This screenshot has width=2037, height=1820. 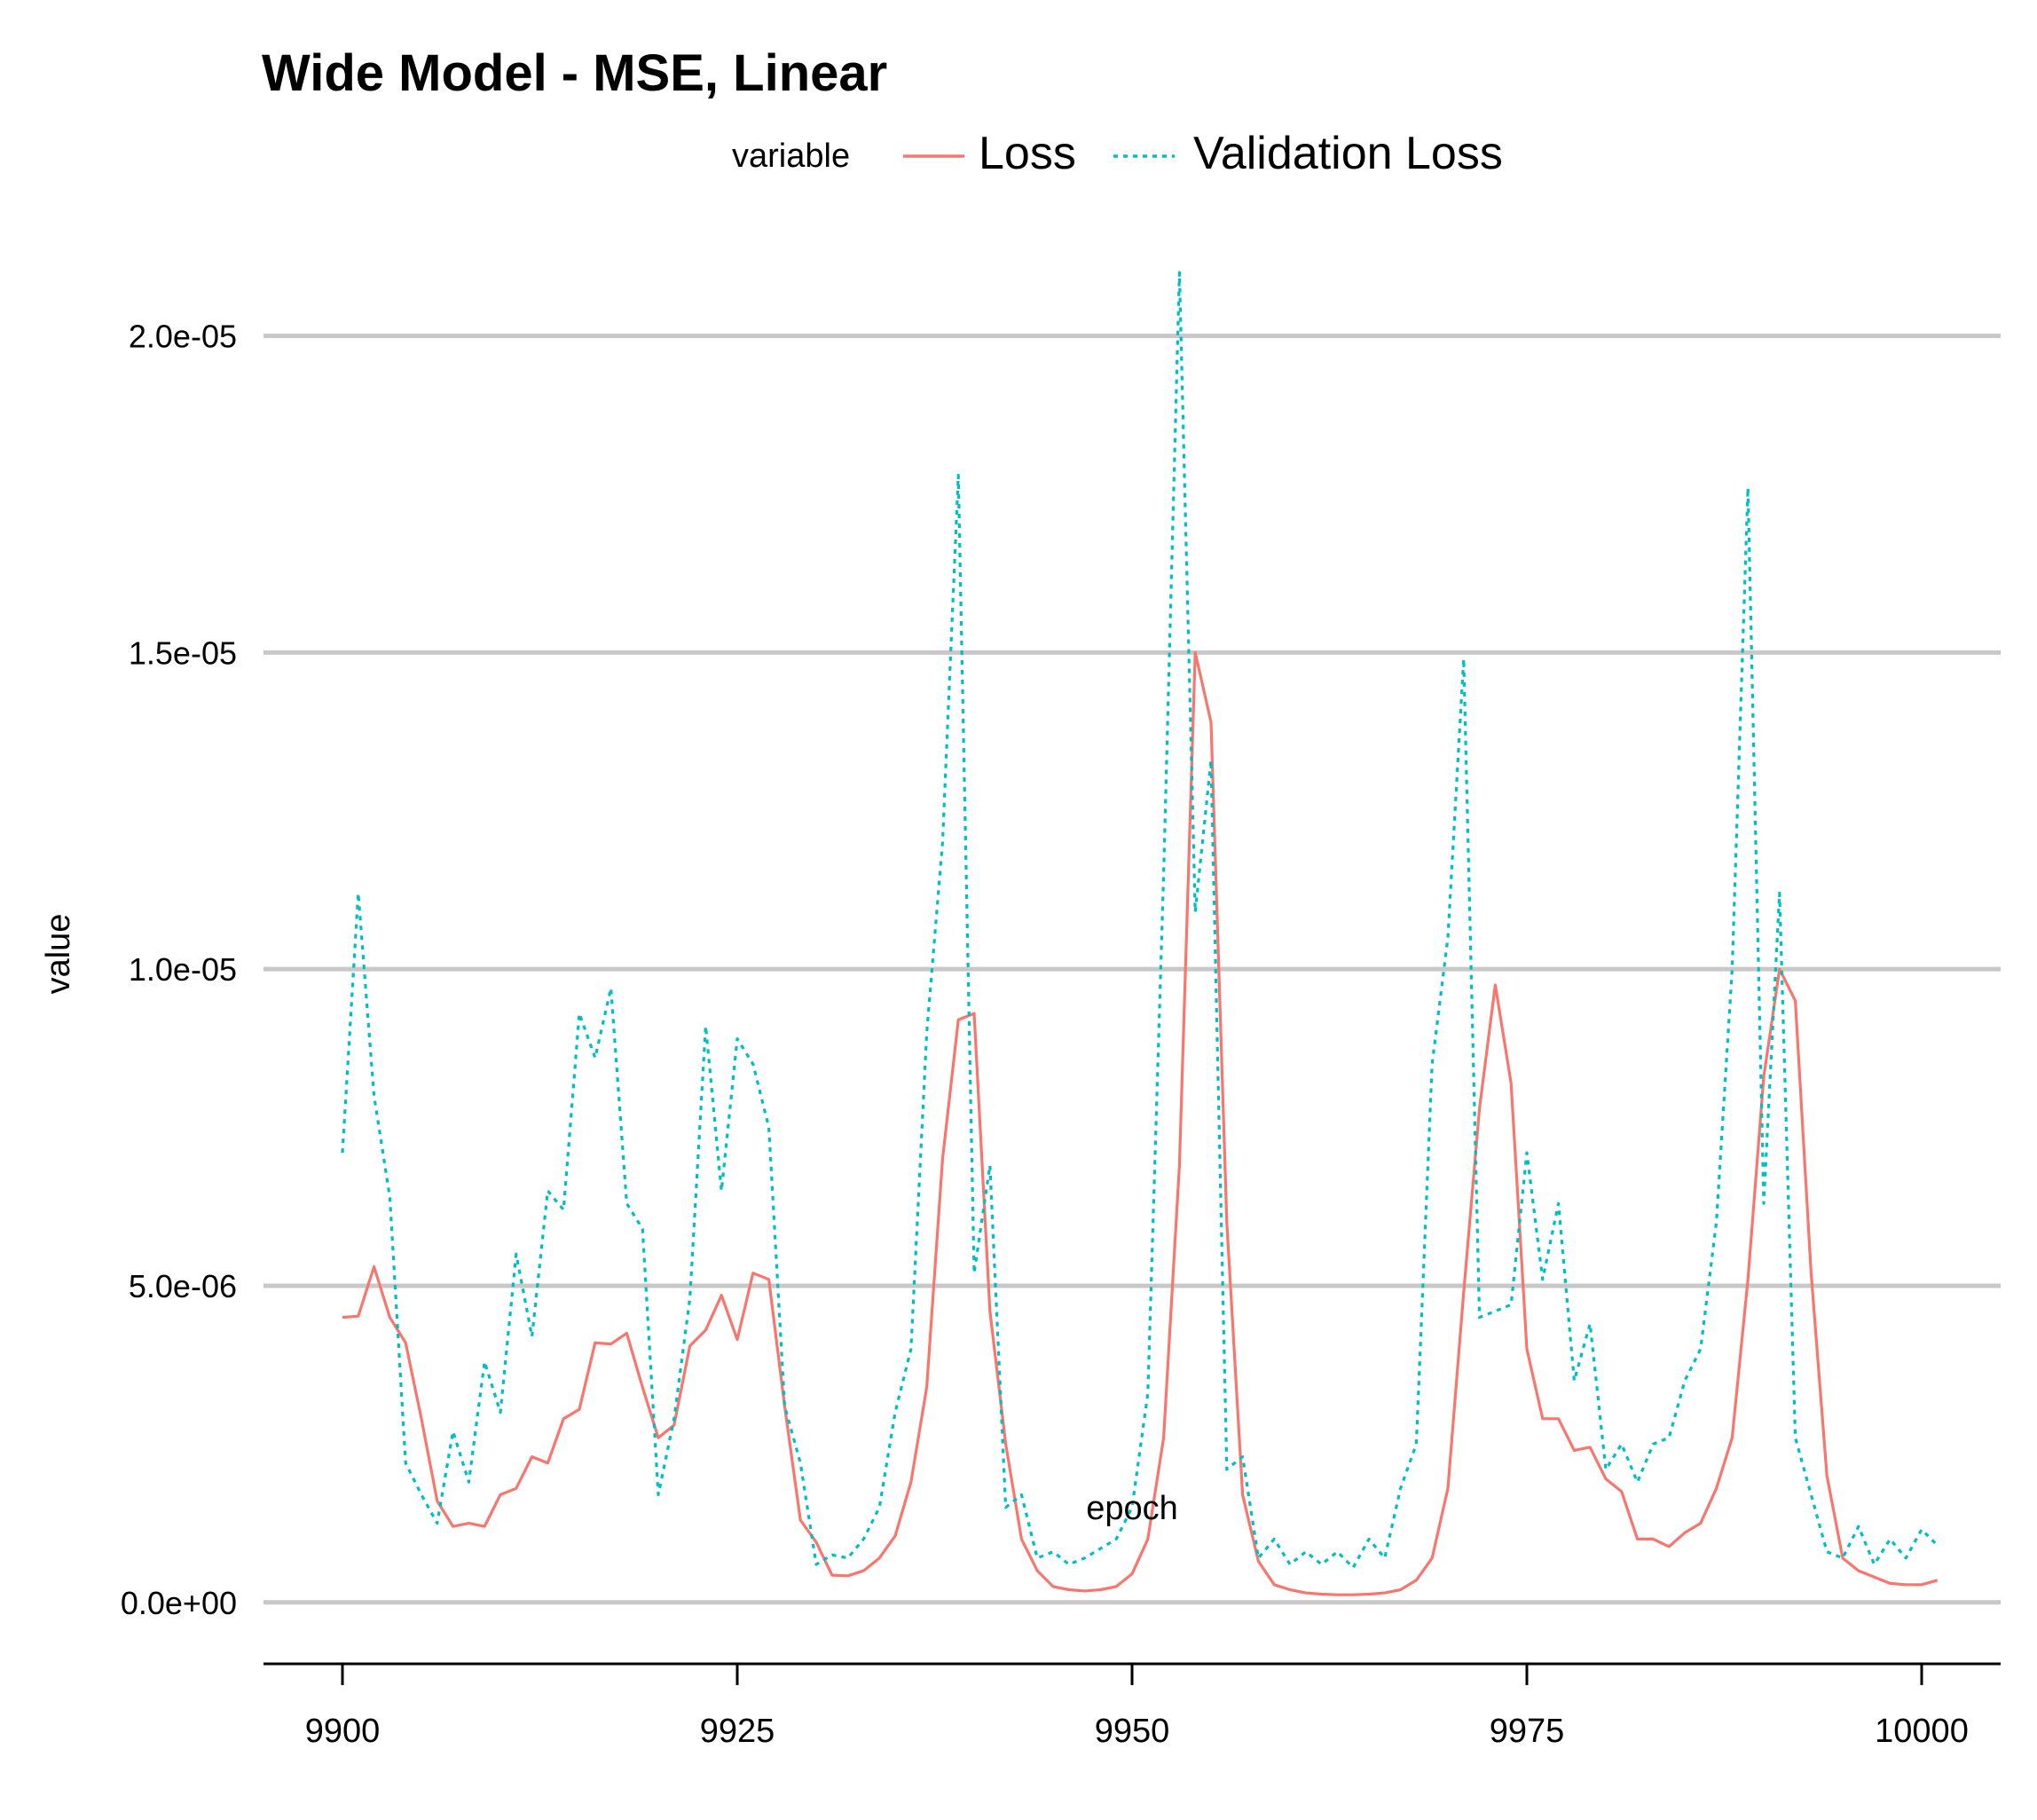 I want to click on legend: variable Loss Validation Loss, so click(x=1117, y=153).